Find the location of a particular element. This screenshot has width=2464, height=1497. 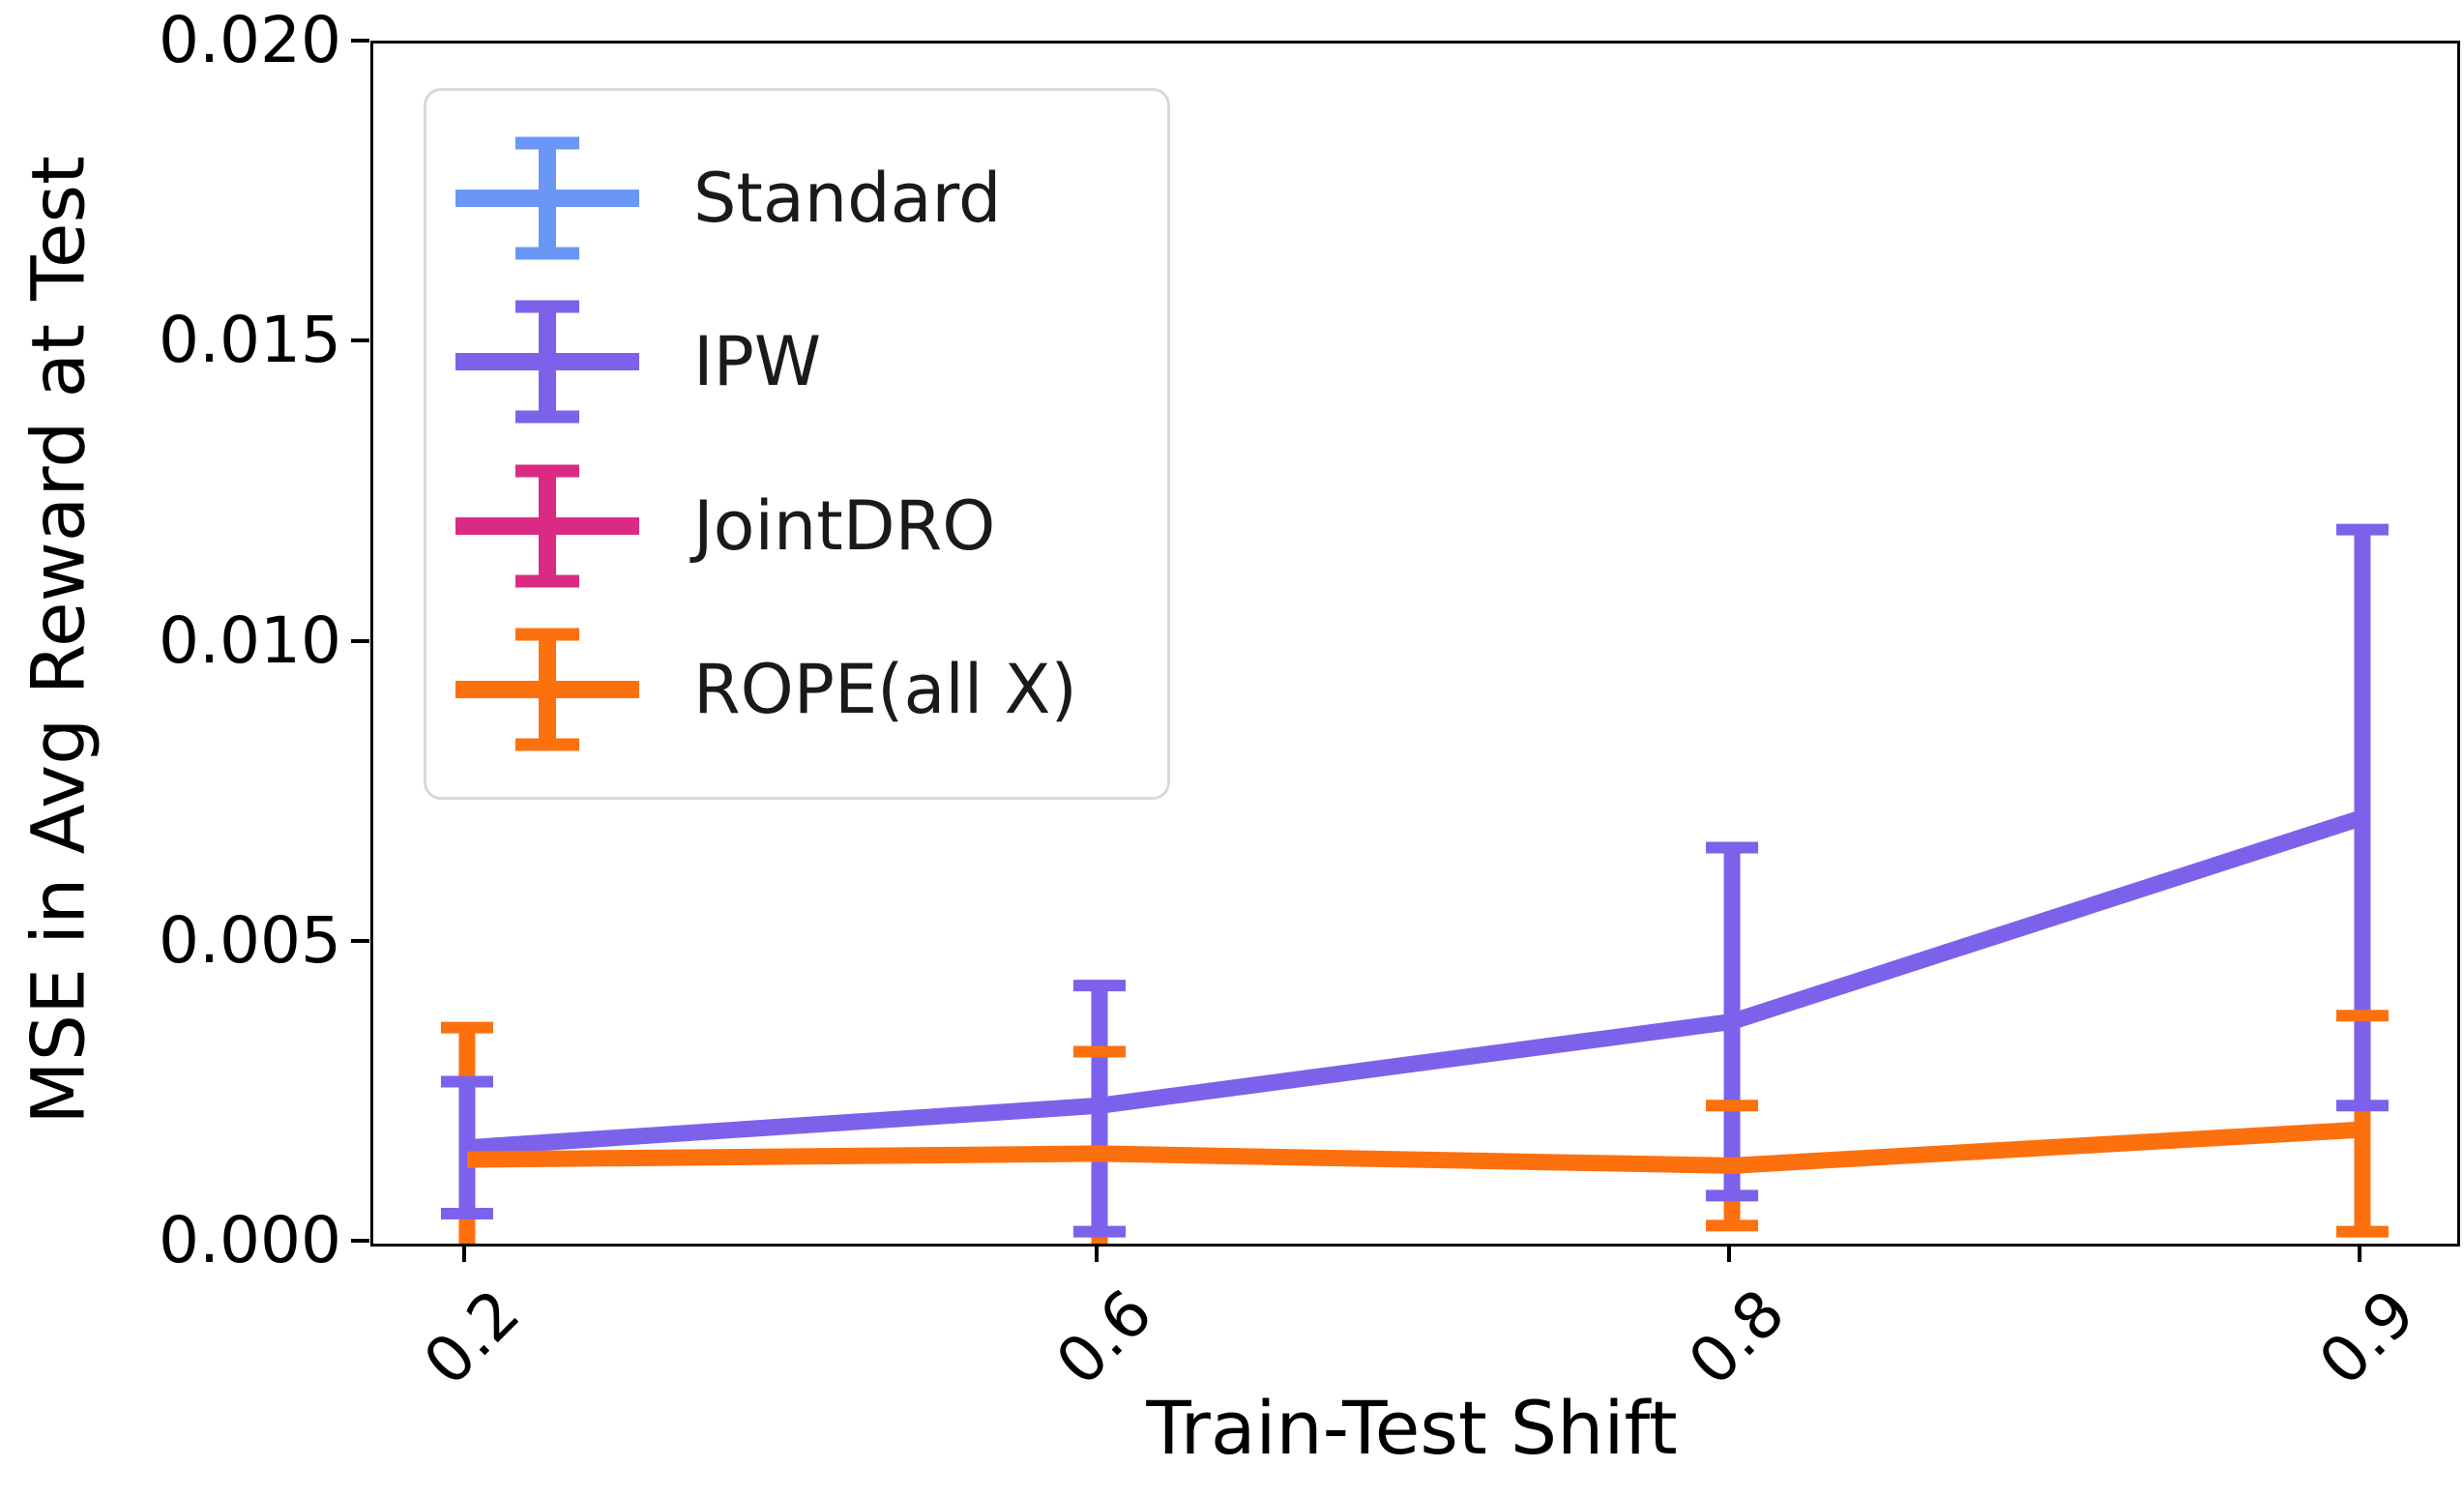

legend-item: JointDRO is located at coordinates (796, 526).